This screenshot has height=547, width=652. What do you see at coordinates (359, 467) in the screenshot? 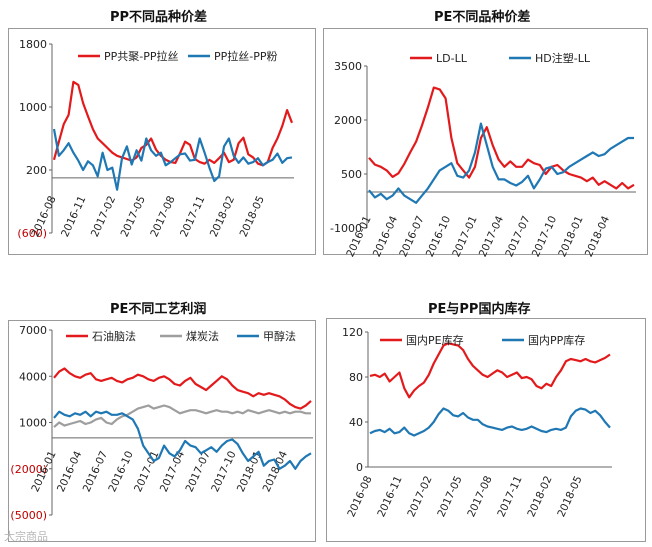
I see `c4-y-tick-label: 0` at bounding box center [359, 467].